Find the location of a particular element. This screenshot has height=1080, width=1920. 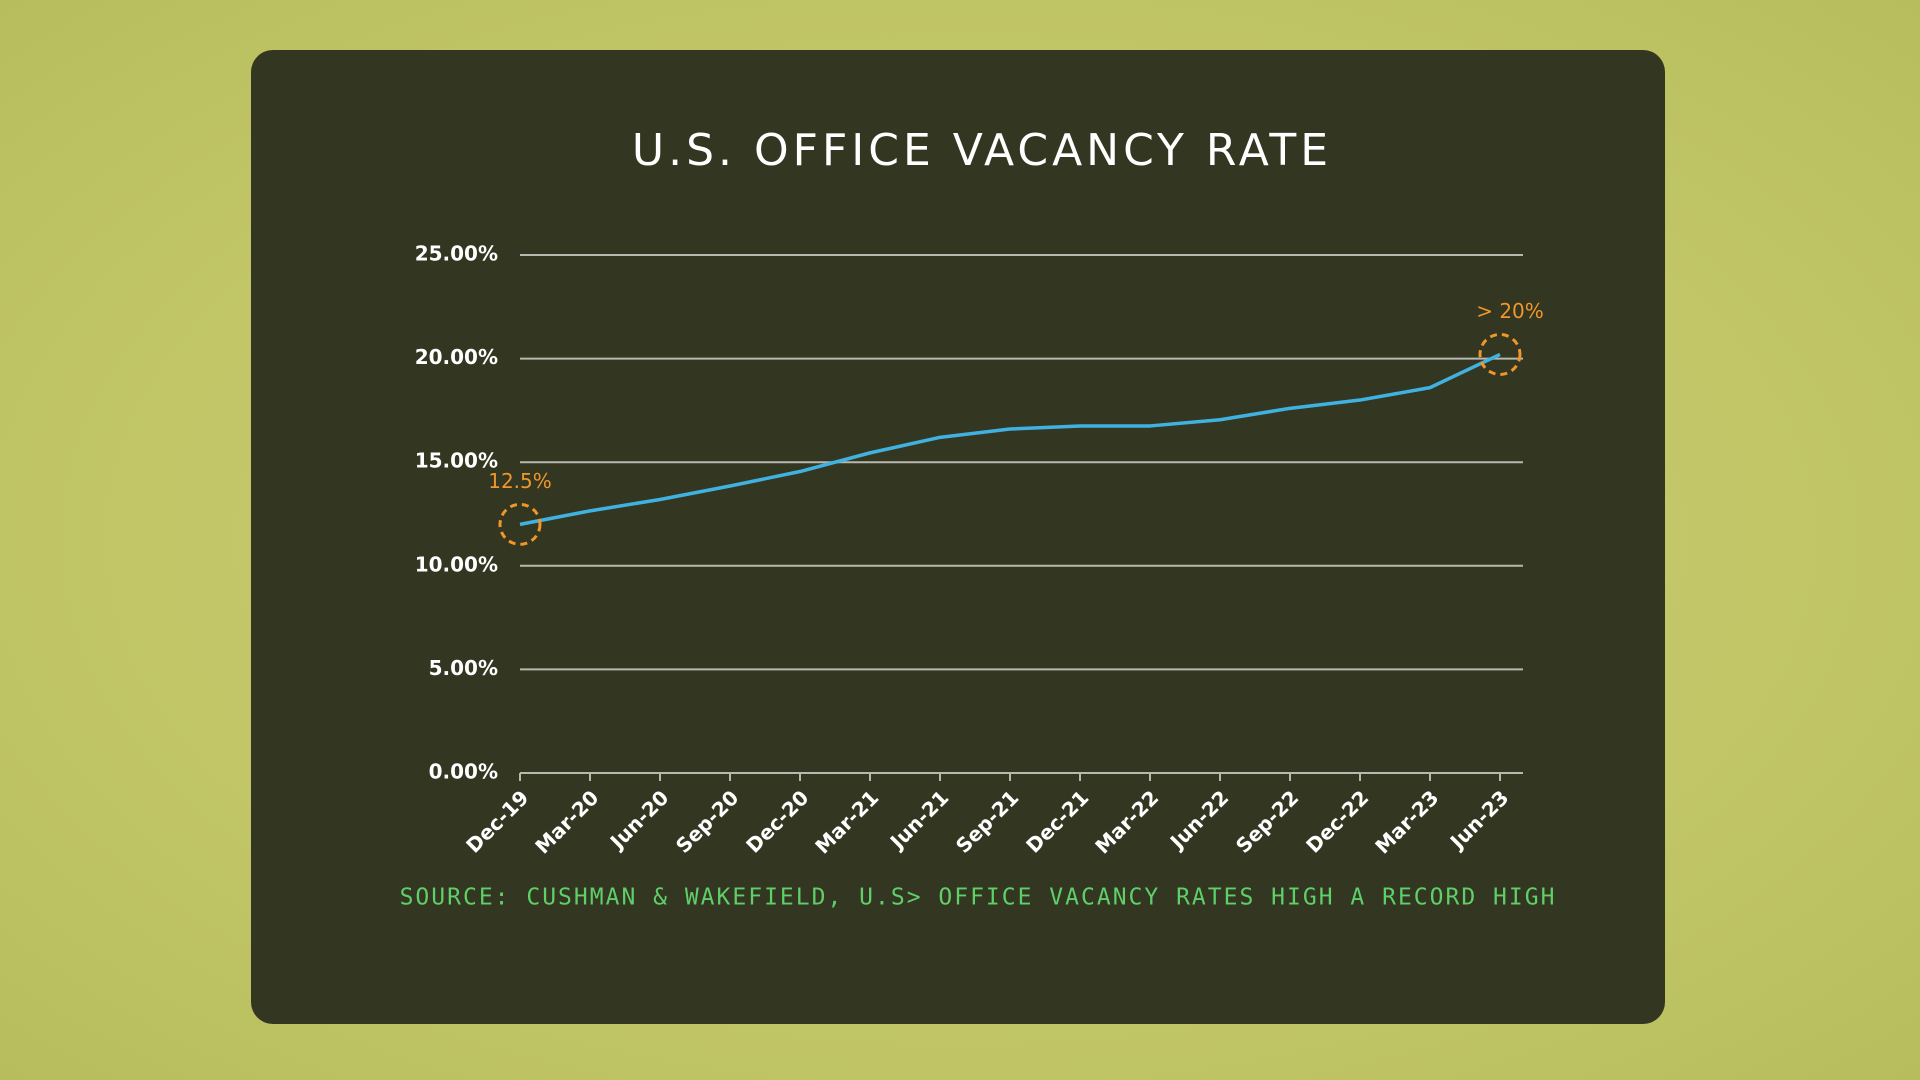

x-tick-label: Jun-20 is located at coordinates (638, 819).